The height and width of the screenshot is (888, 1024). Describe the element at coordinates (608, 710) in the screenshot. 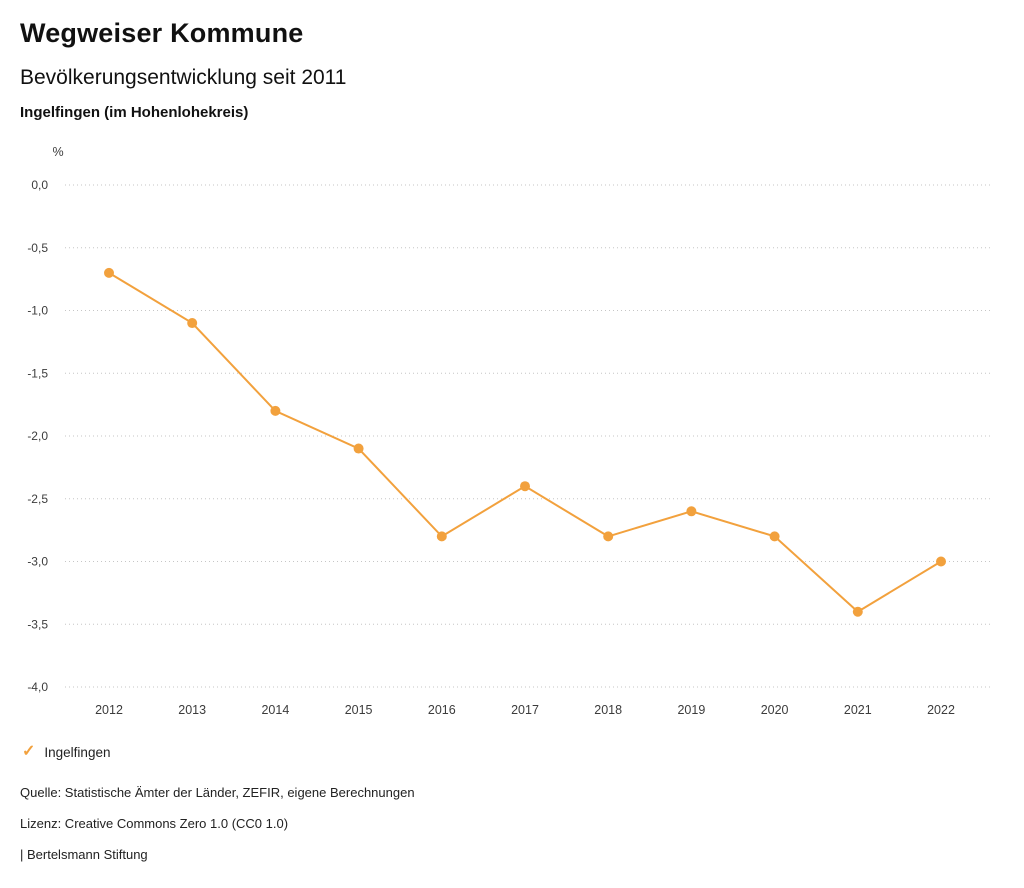

I see `svg-text: 2018` at that location.